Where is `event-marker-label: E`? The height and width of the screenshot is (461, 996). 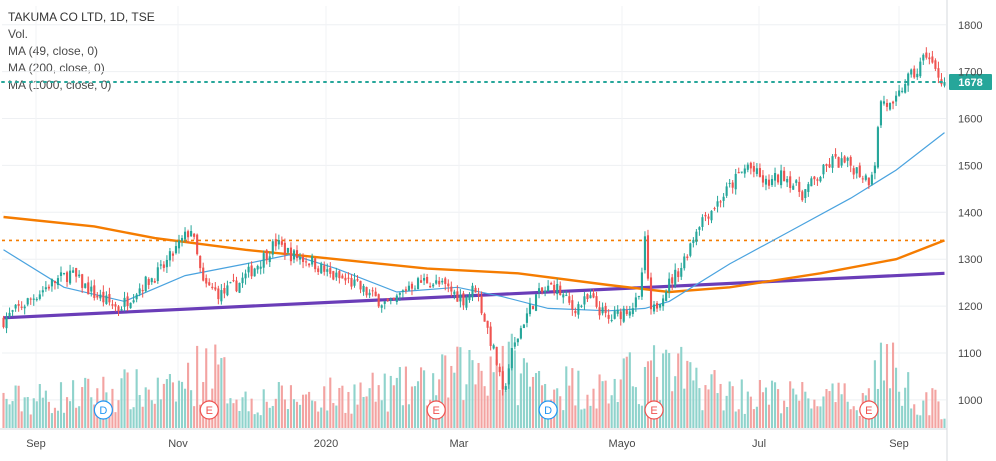 event-marker-label: E is located at coordinates (868, 411).